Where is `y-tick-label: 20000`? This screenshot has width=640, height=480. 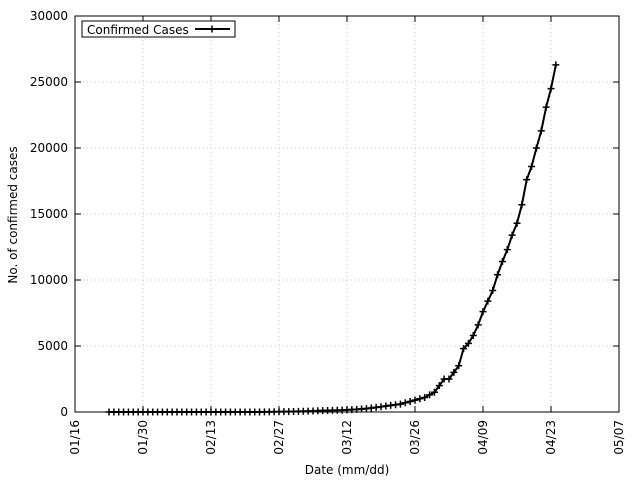
y-tick-label: 20000 is located at coordinates (49, 148).